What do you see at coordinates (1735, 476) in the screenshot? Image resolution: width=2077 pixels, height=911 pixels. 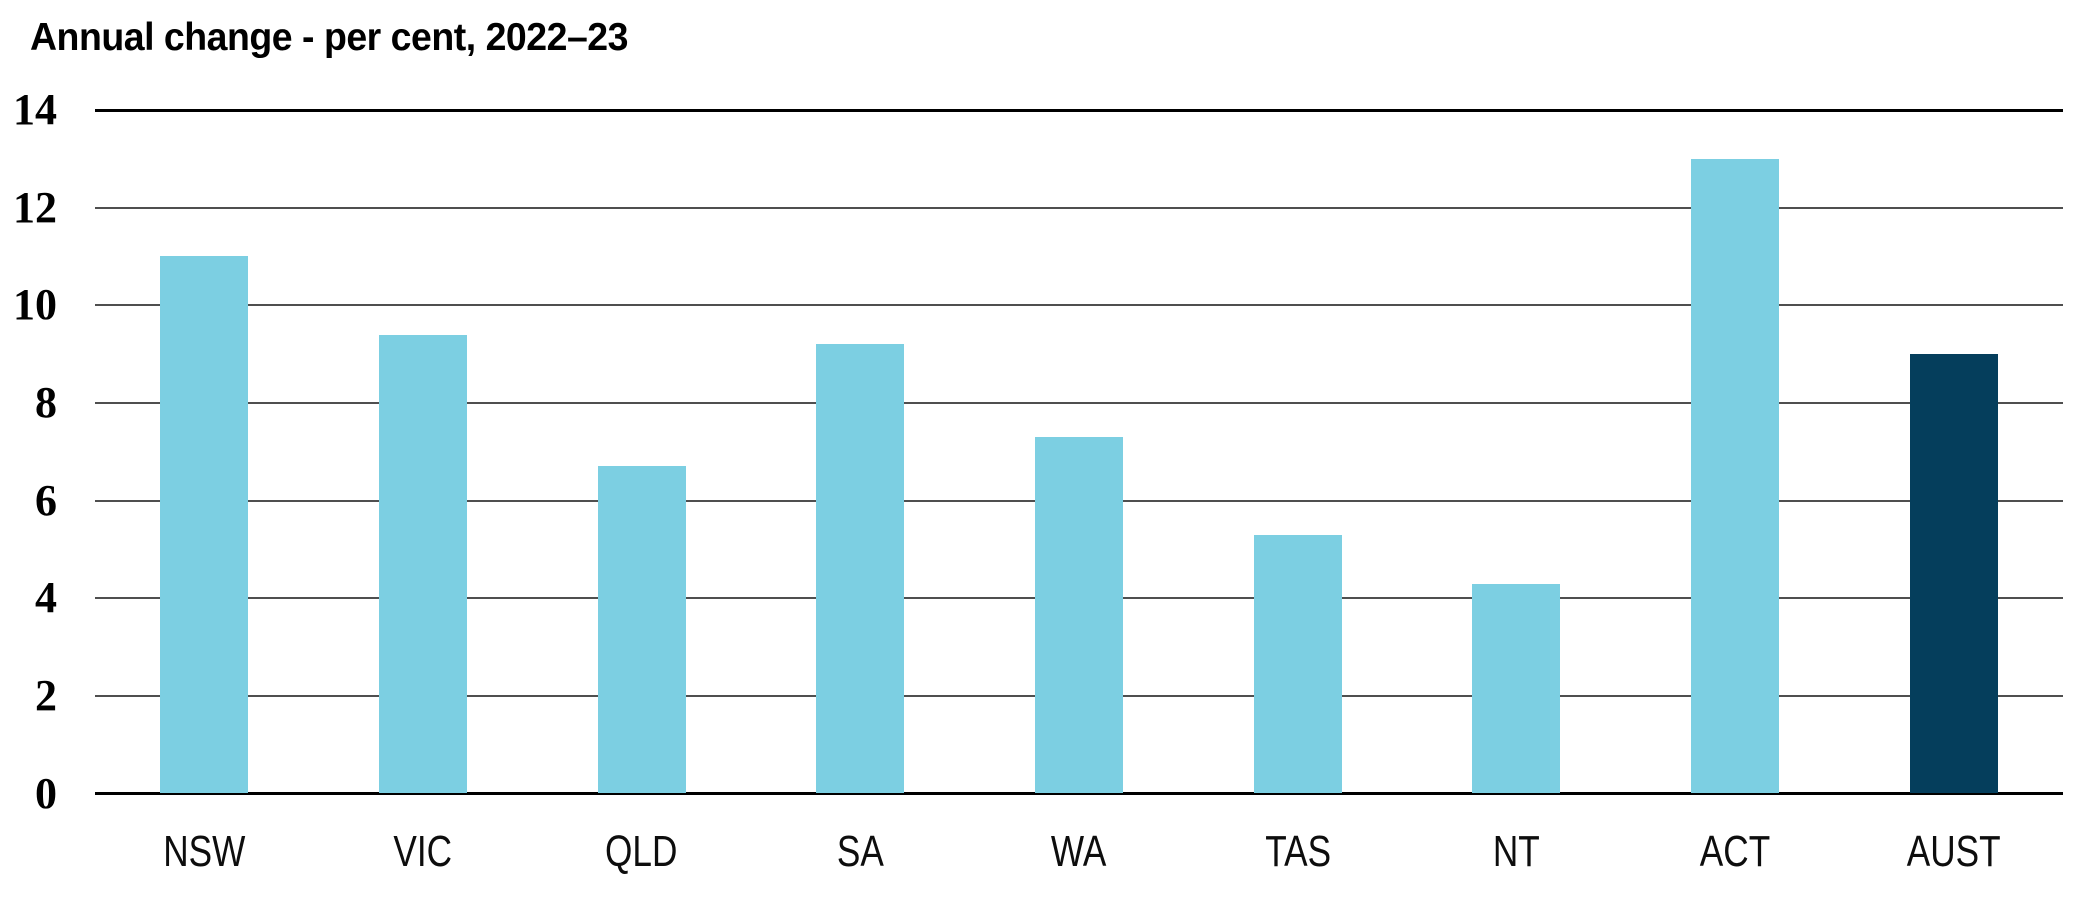 I see `bar-act` at bounding box center [1735, 476].